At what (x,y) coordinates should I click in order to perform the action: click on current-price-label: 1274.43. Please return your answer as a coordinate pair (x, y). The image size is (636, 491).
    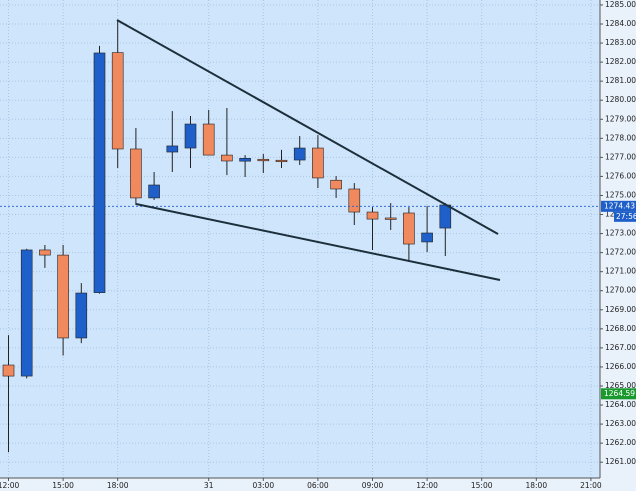
    Looking at the image, I should click on (619, 205).